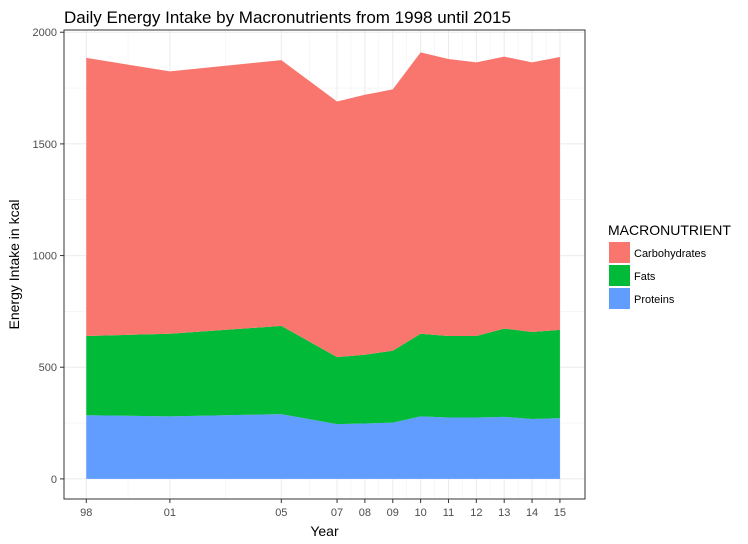 The image size is (748, 544). I want to click on legend-key-proteins, so click(619, 298).